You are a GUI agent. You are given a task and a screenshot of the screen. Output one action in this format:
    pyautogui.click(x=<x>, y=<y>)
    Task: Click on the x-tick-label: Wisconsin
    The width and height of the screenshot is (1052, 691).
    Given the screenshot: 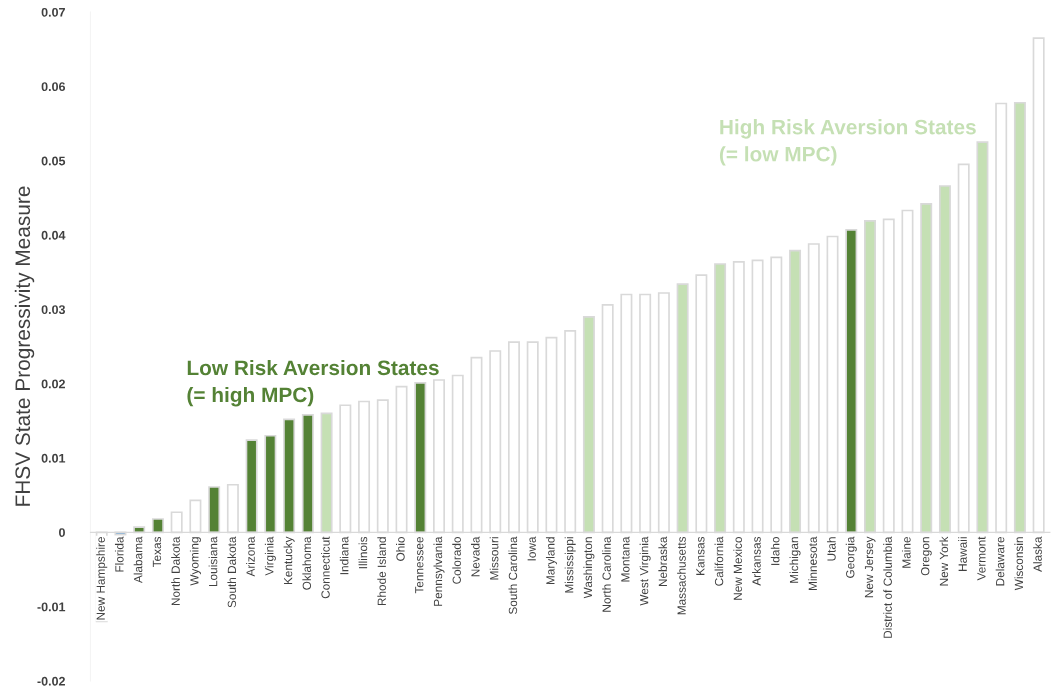 What is the action you would take?
    pyautogui.click(x=1019, y=564)
    